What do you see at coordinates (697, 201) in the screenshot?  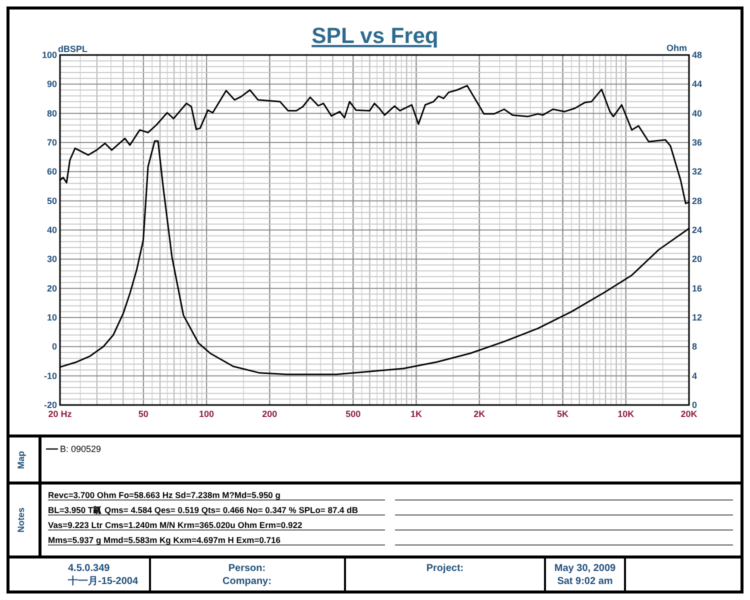 I see `y2-tick-label: 28` at bounding box center [697, 201].